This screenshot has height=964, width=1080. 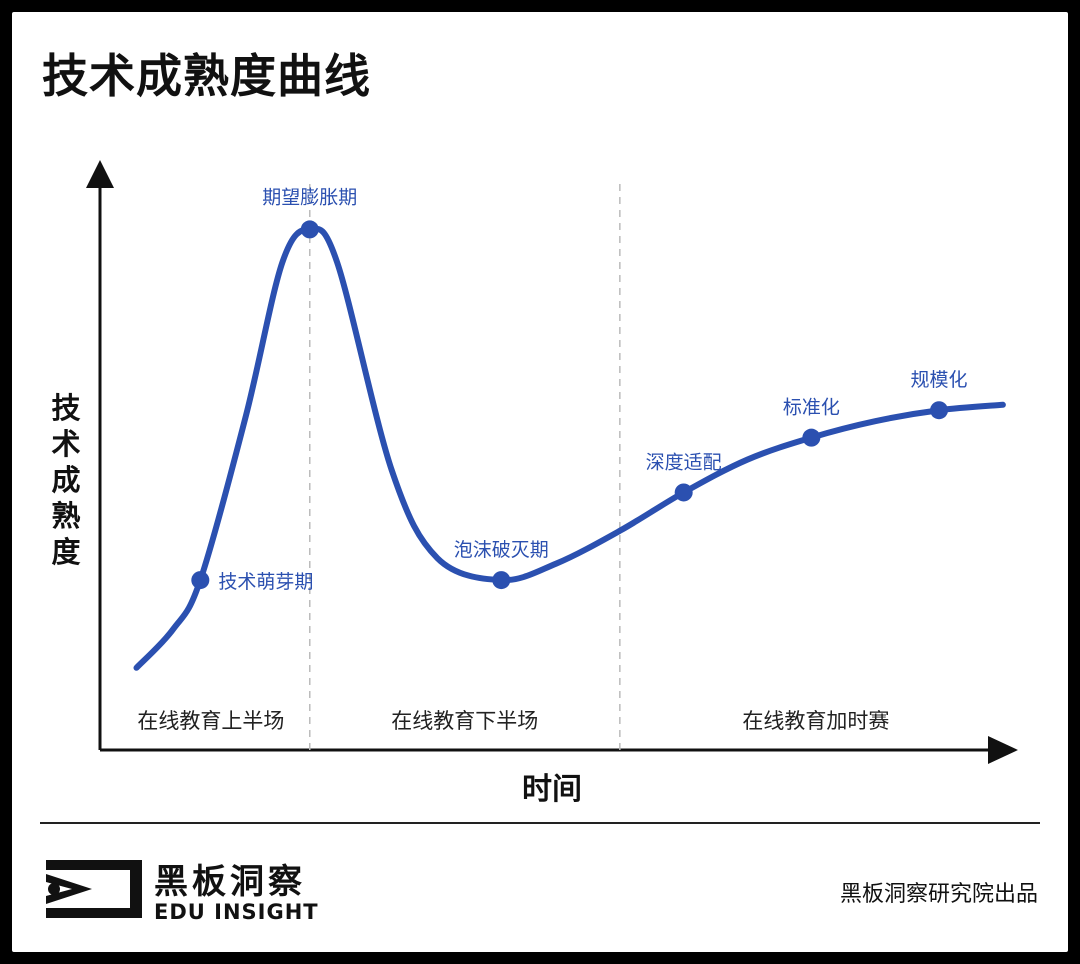 I want to click on y-axis-label-char: 成, so click(x=66, y=480).